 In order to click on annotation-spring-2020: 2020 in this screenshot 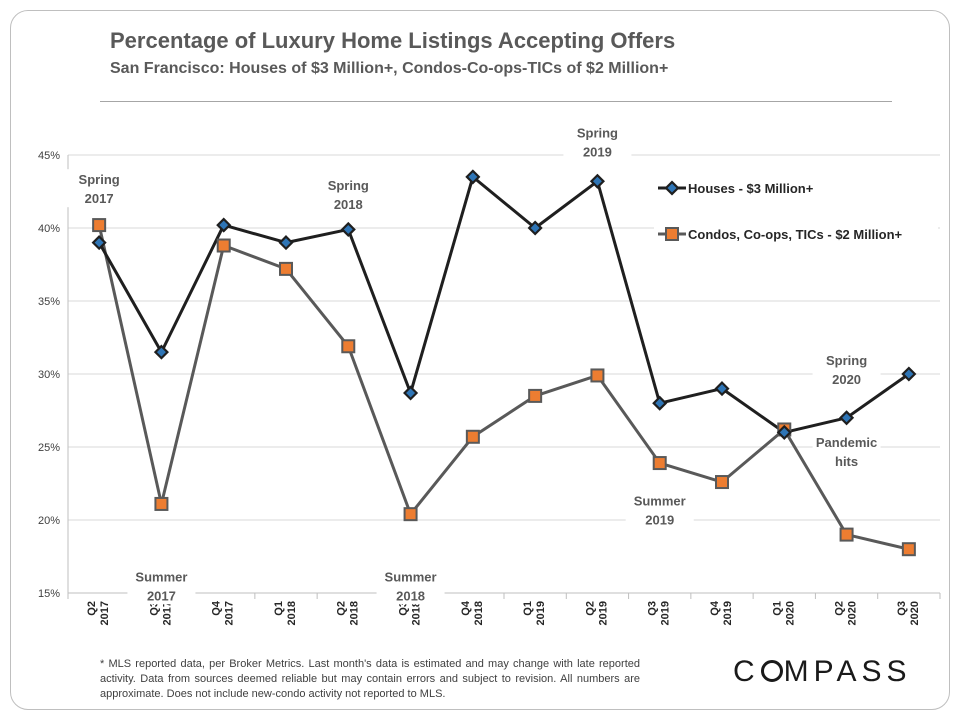, I will do `click(846, 379)`.